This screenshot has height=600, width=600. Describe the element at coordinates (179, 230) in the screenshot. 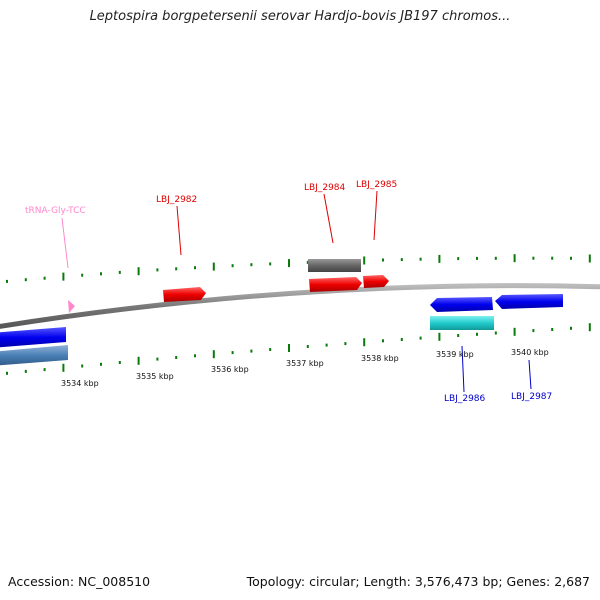

I see `lbj2982-callout-line` at that location.